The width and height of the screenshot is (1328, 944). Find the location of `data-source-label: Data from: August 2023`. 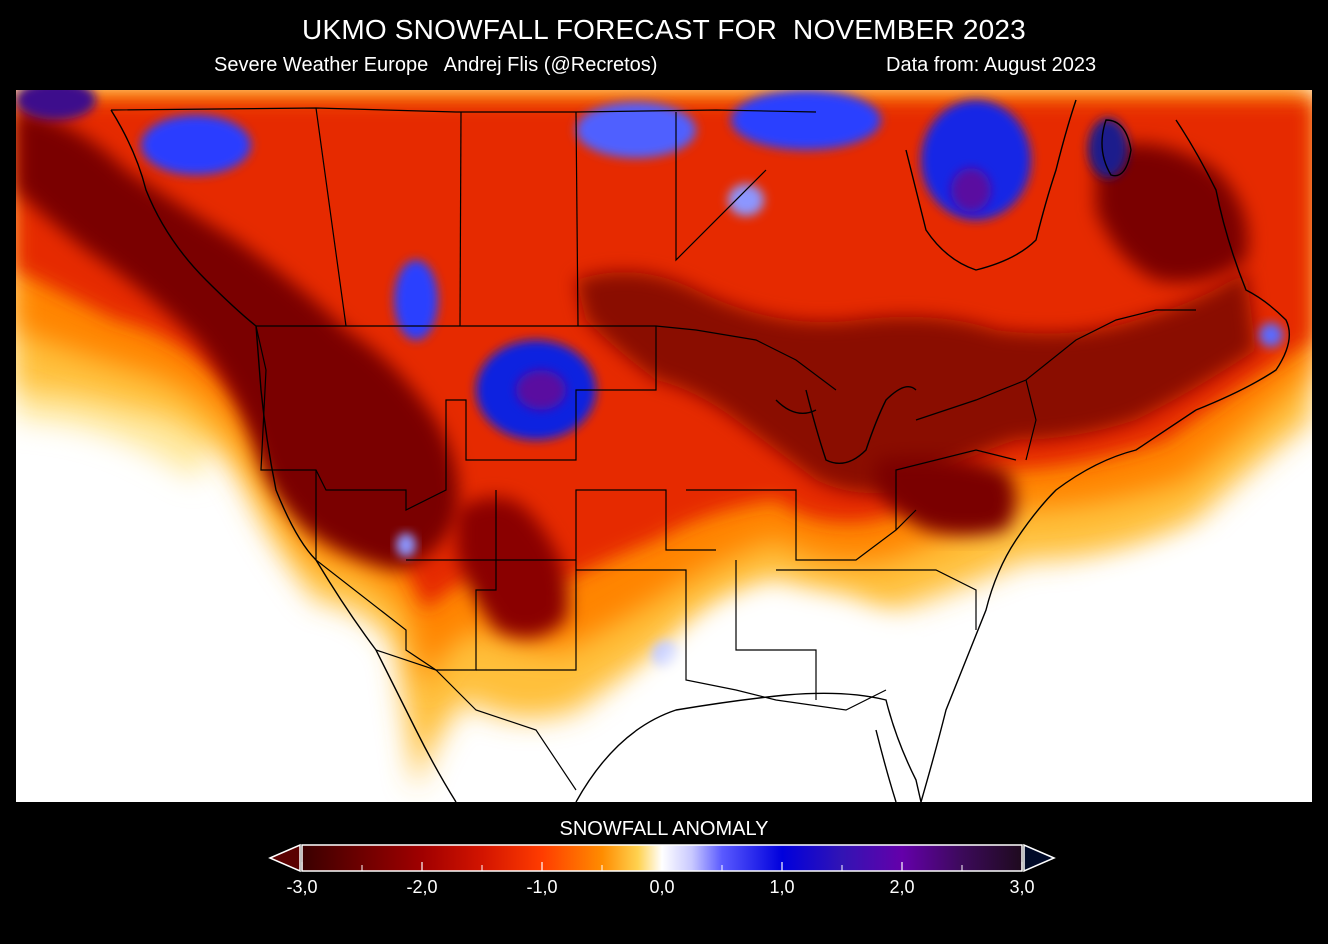

data-source-label: Data from: August 2023 is located at coordinates (991, 65).